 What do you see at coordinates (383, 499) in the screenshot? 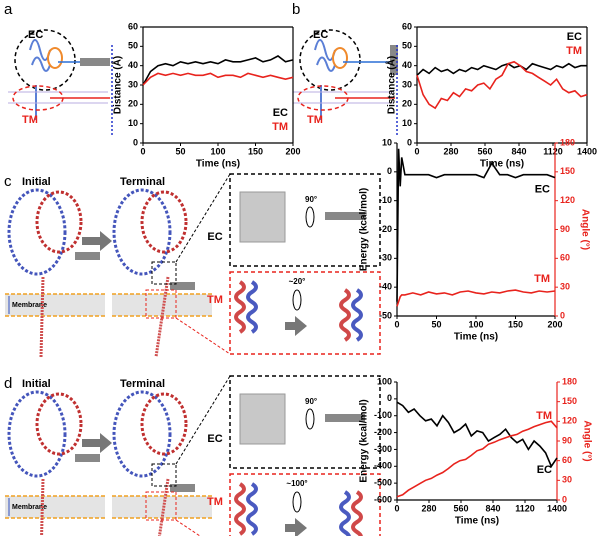
I see `y-tick-label: -600` at bounding box center [383, 499].